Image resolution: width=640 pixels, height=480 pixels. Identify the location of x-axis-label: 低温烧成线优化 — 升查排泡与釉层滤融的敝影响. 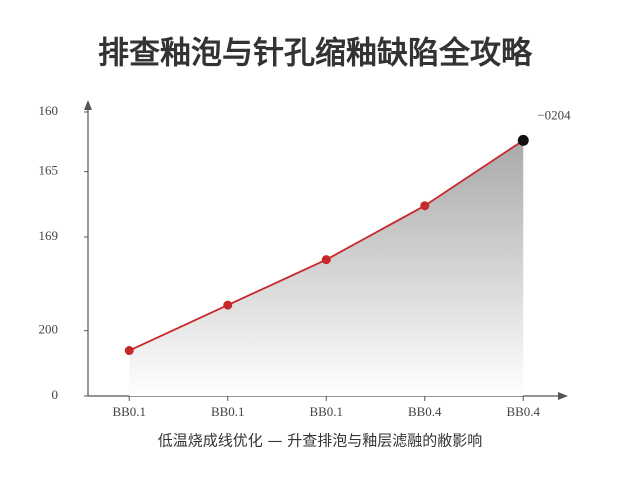
(320, 441).